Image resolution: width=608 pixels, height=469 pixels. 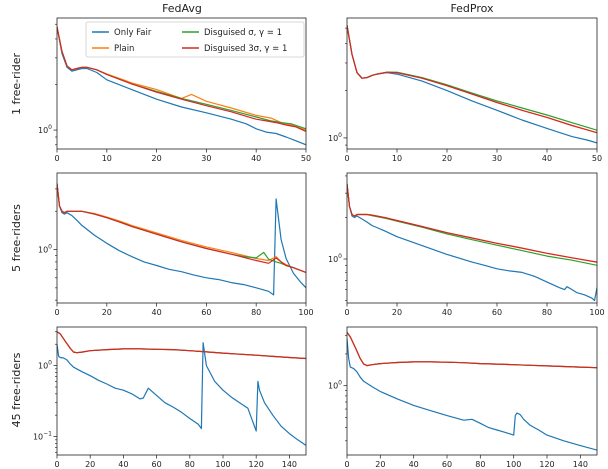 I want to click on panel-5: 100 10⁻¹ 0 20 40 60 80 100 120 140, so click(x=170, y=397).